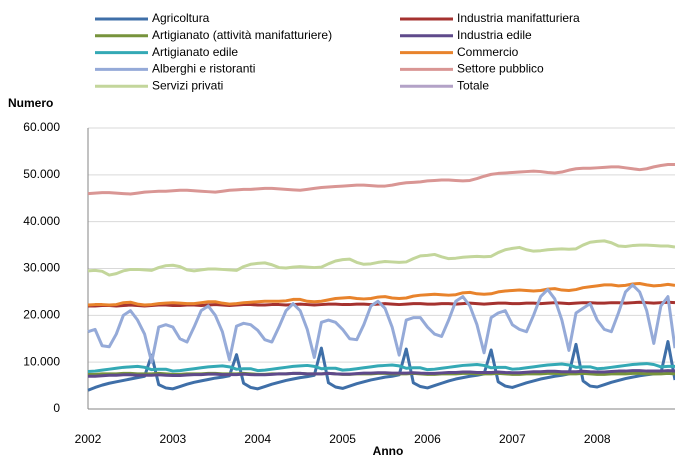  Describe the element at coordinates (41, 127) in the screenshot. I see `y-tick-label: 60.000` at that location.